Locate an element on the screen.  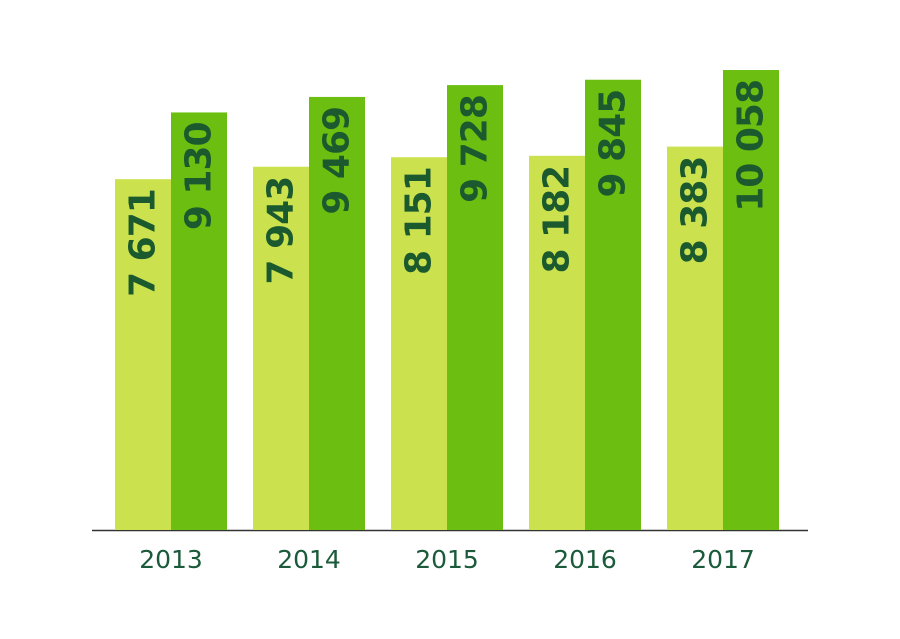
x-tick-label: 2013 is located at coordinates (171, 559).